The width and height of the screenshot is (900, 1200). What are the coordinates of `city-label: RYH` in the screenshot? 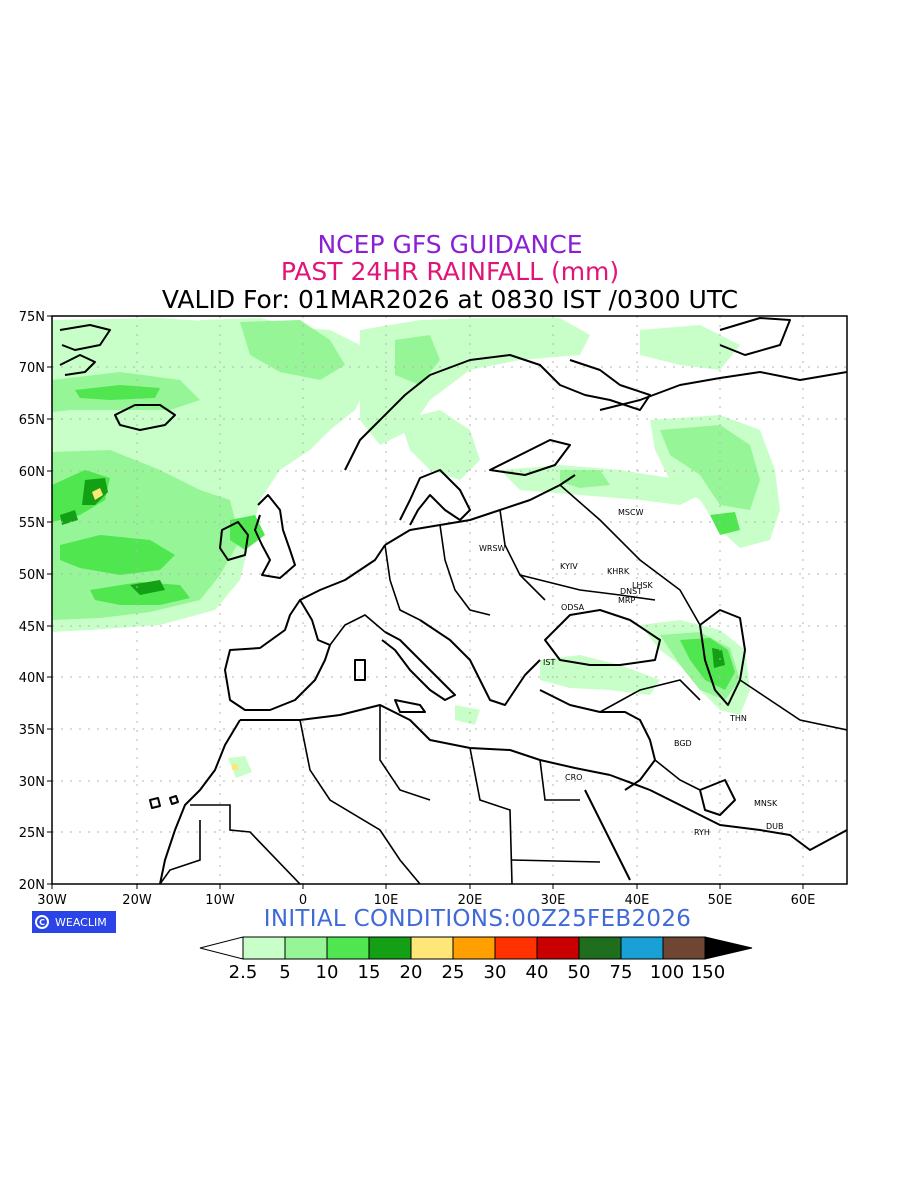 It's located at (702, 832).